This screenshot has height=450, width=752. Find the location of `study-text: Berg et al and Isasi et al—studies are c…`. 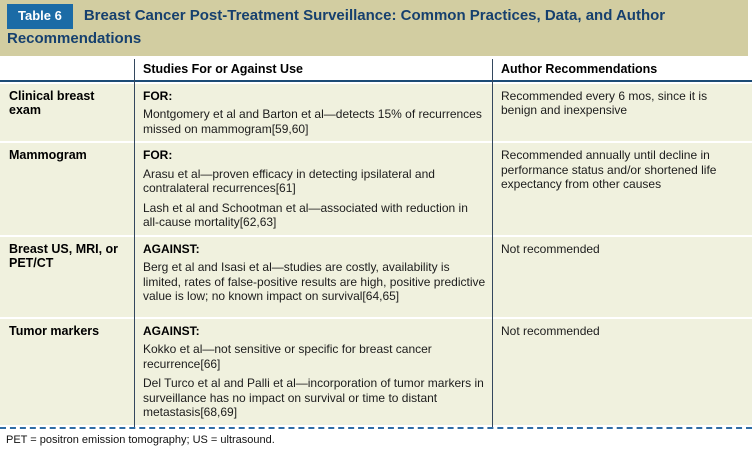

study-text: Berg et al and Isasi et al—studies are c… is located at coordinates (314, 281).